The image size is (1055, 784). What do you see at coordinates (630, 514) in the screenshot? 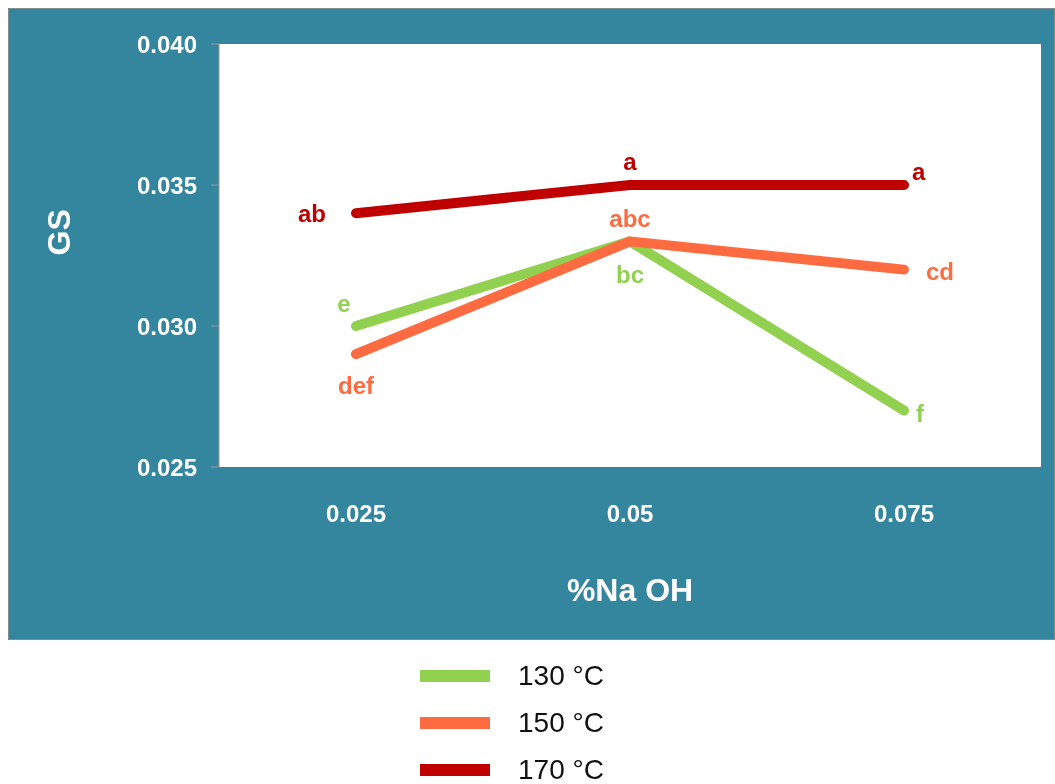
I see `x-tick-label: 0.05` at bounding box center [630, 514].